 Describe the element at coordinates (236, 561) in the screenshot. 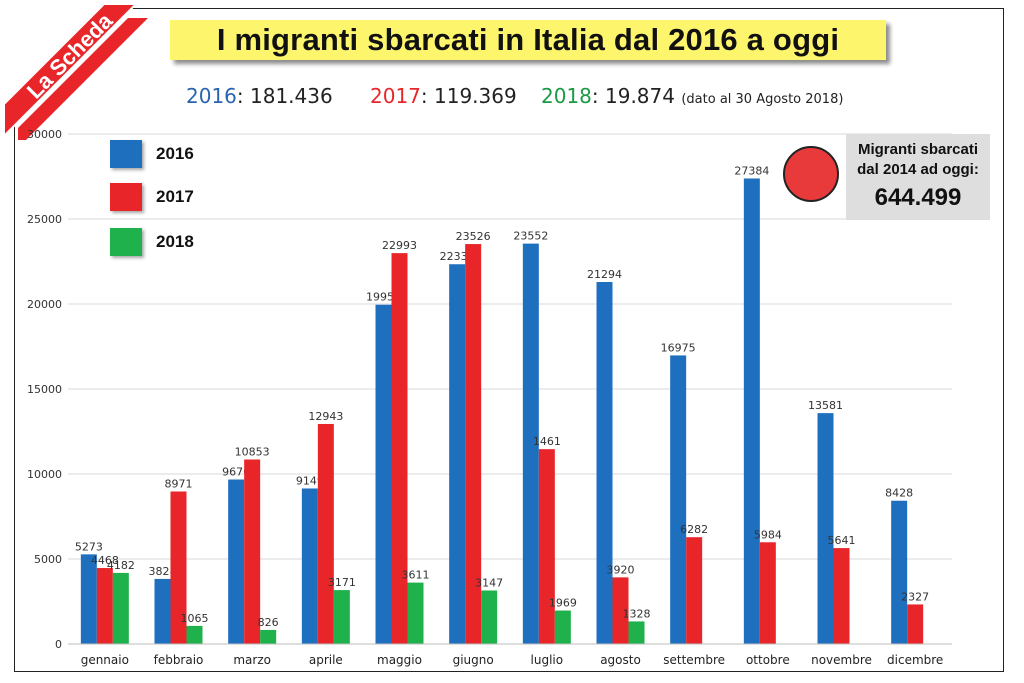

I see `bar-2016-marzo` at that location.